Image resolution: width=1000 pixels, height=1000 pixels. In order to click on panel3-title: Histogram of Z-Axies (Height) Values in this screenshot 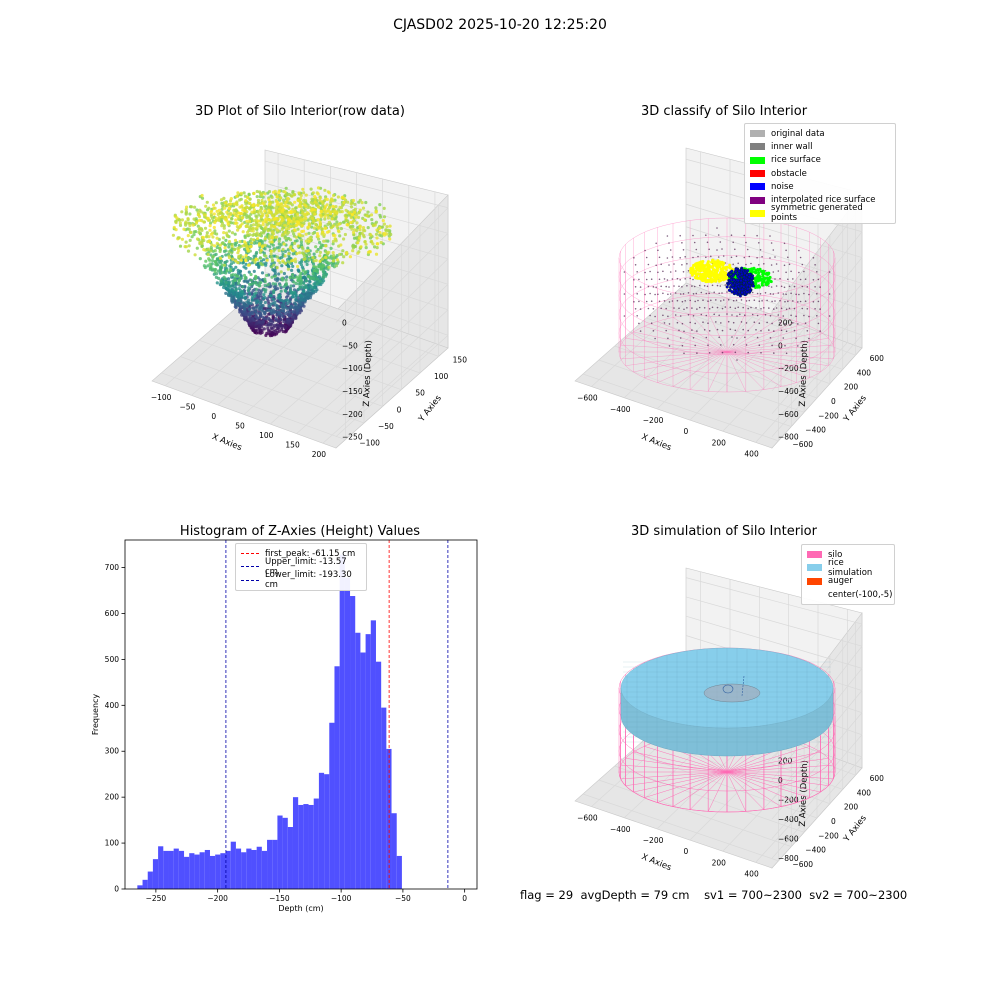, I will do `click(300, 531)`.